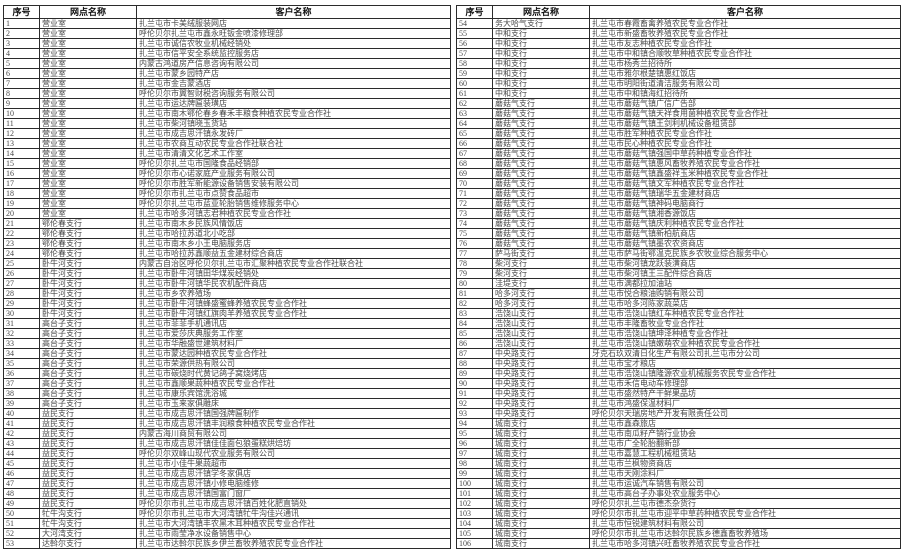 This screenshot has width=903, height=556. Describe the element at coordinates (474, 293) in the screenshot. I see `cell-serial: 81` at that location.